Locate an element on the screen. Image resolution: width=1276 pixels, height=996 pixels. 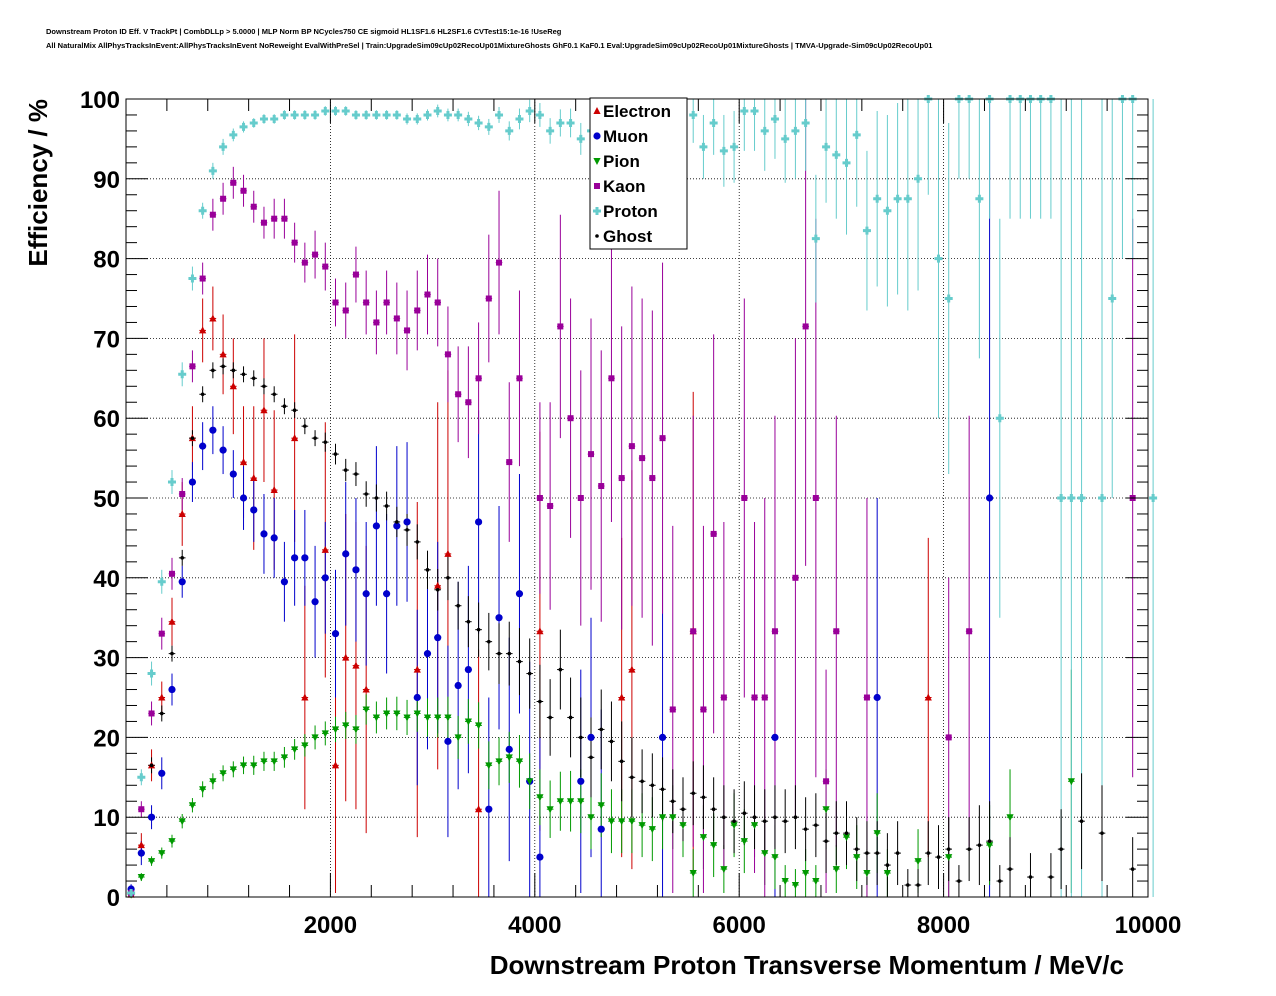
legend-label-proton: Proton is located at coordinates (630, 211).